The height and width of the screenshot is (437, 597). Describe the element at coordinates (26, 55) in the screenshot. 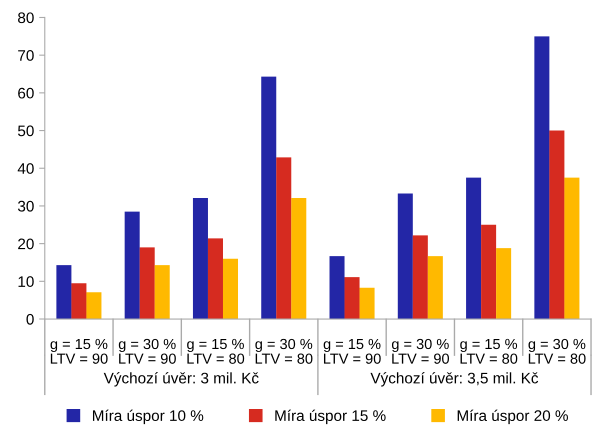

I see `y-tick-label: 70` at that location.